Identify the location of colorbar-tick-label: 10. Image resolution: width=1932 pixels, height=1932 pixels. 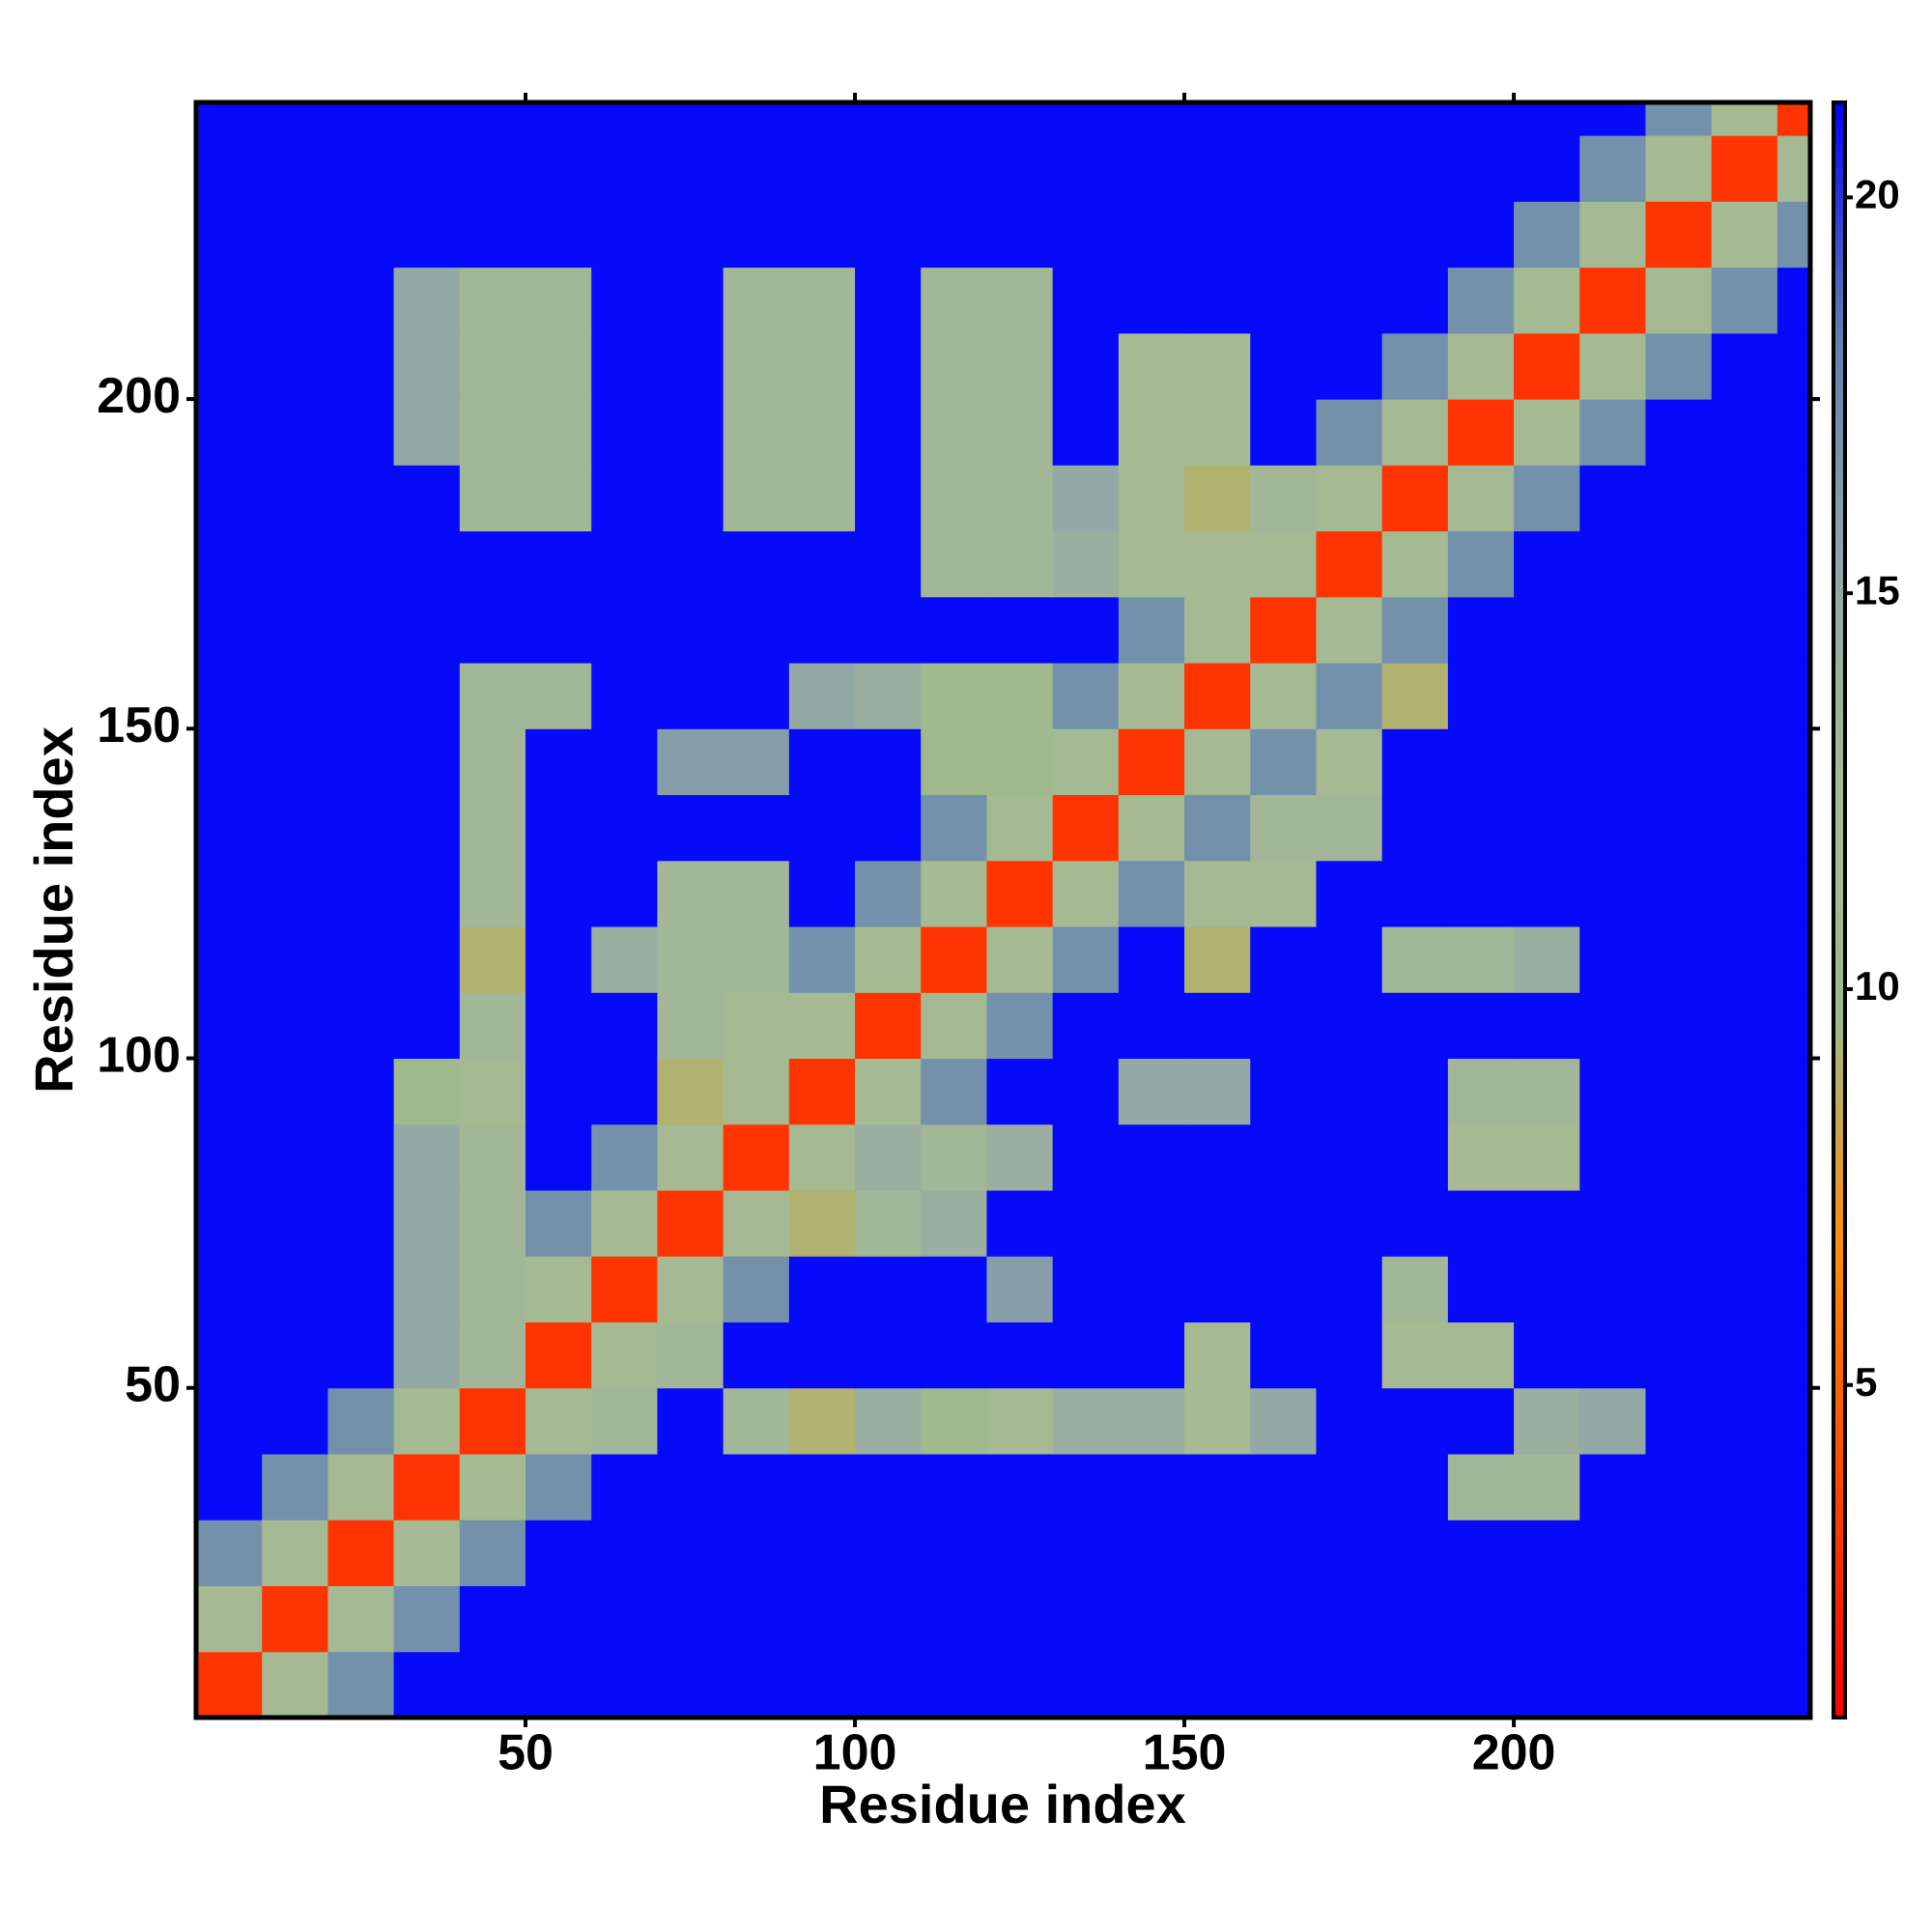
(1877, 986).